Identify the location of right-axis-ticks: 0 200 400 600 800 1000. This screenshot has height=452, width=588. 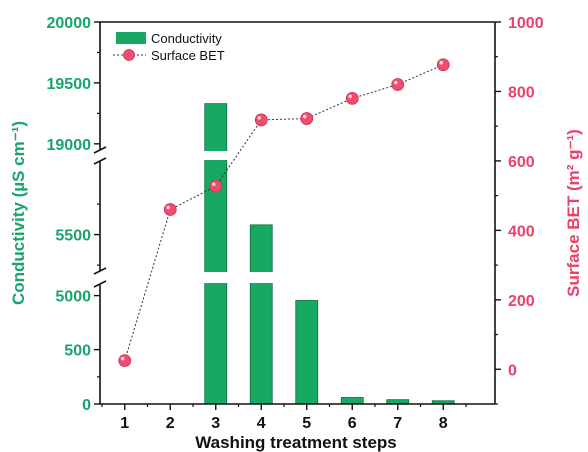
(519, 210).